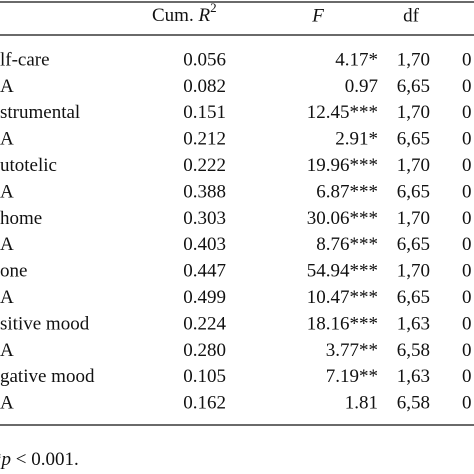 The image size is (474, 474). Describe the element at coordinates (13, 271) in the screenshot. I see `row-label: one` at that location.